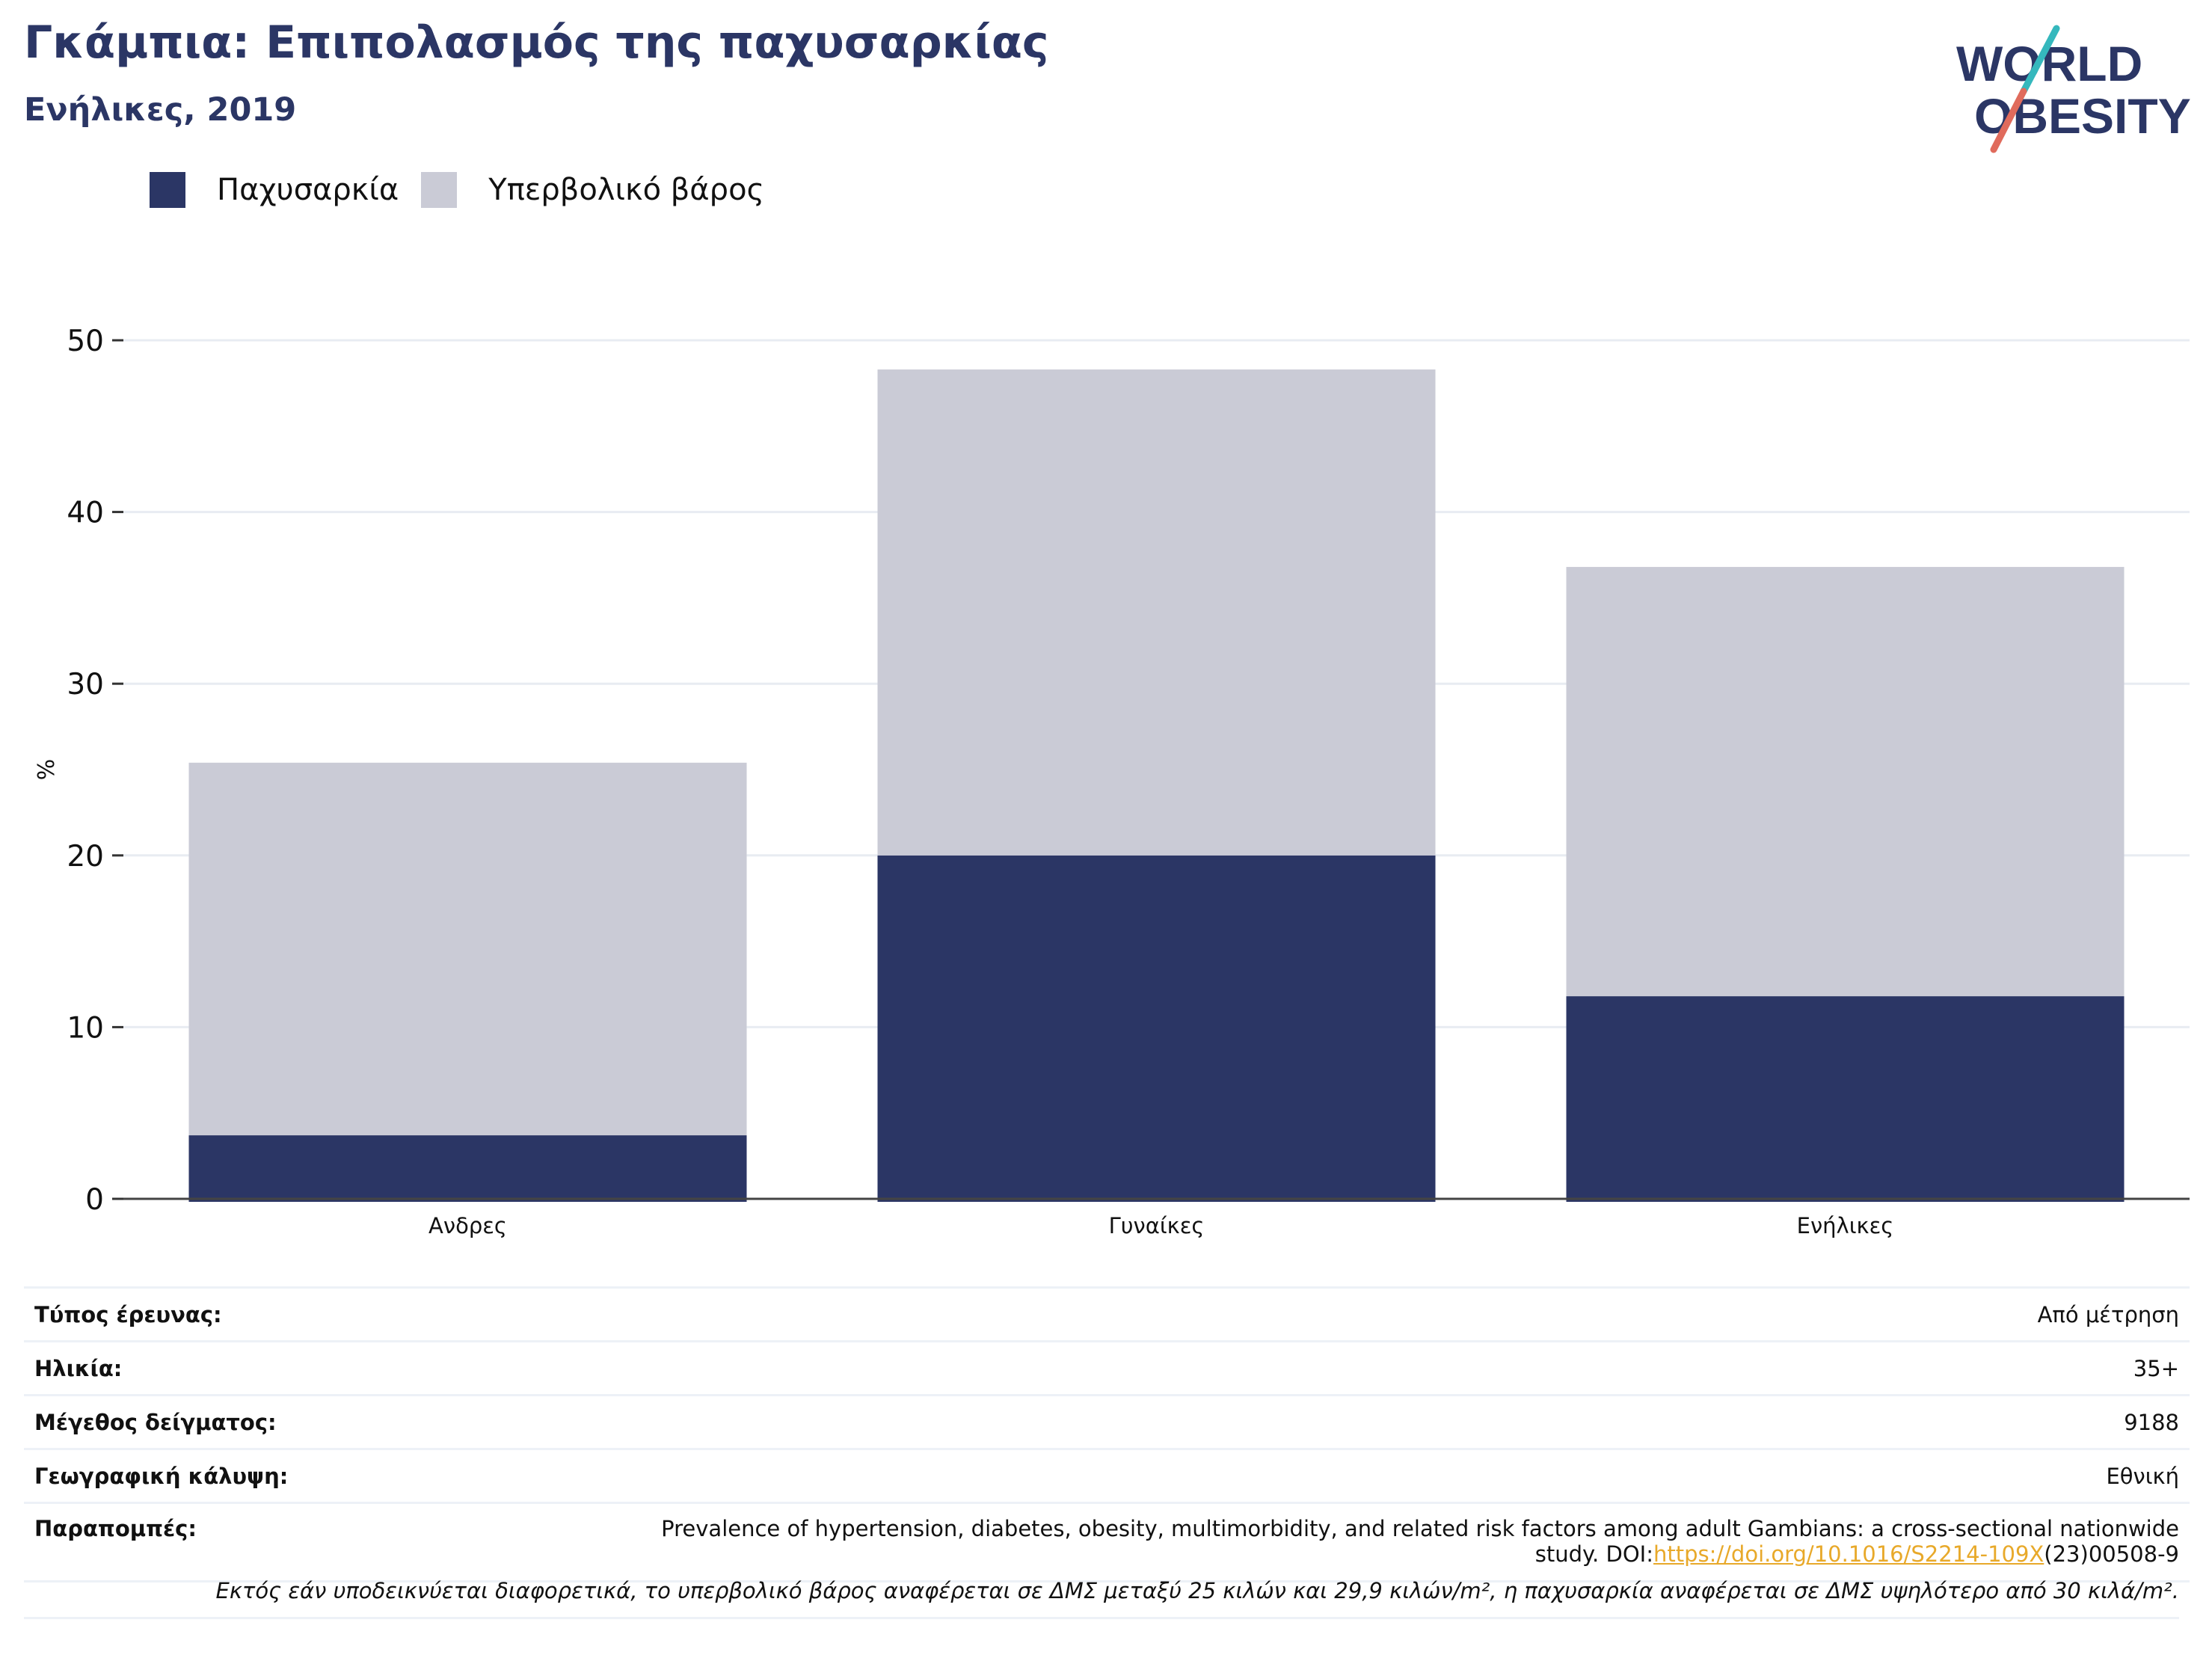 Image resolution: width=2212 pixels, height=1670 pixels. I want to click on legend-item-overweight: Υπερβολικό βάρος, so click(592, 190).